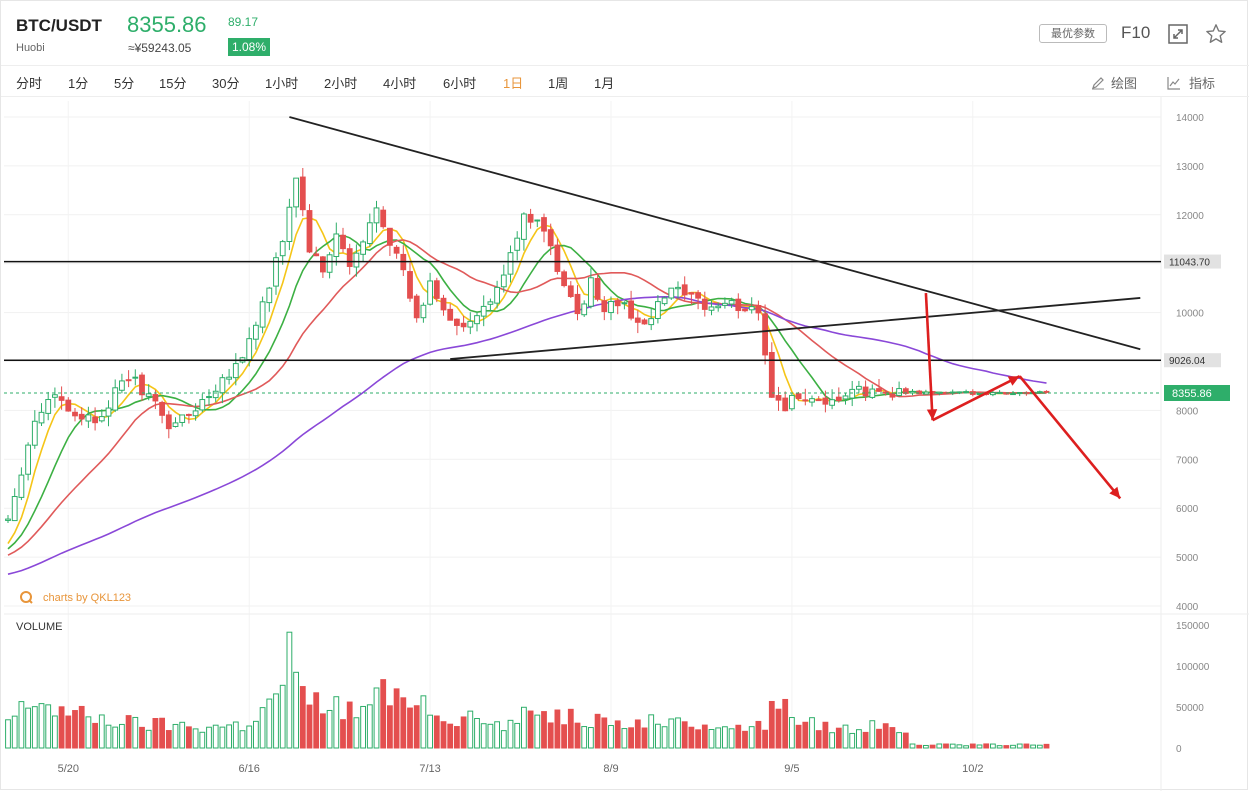 Image resolution: width=1250 pixels, height=792 pixels. Describe the element at coordinates (1136, 32) in the screenshot. I see `f10-button: F10` at that location.